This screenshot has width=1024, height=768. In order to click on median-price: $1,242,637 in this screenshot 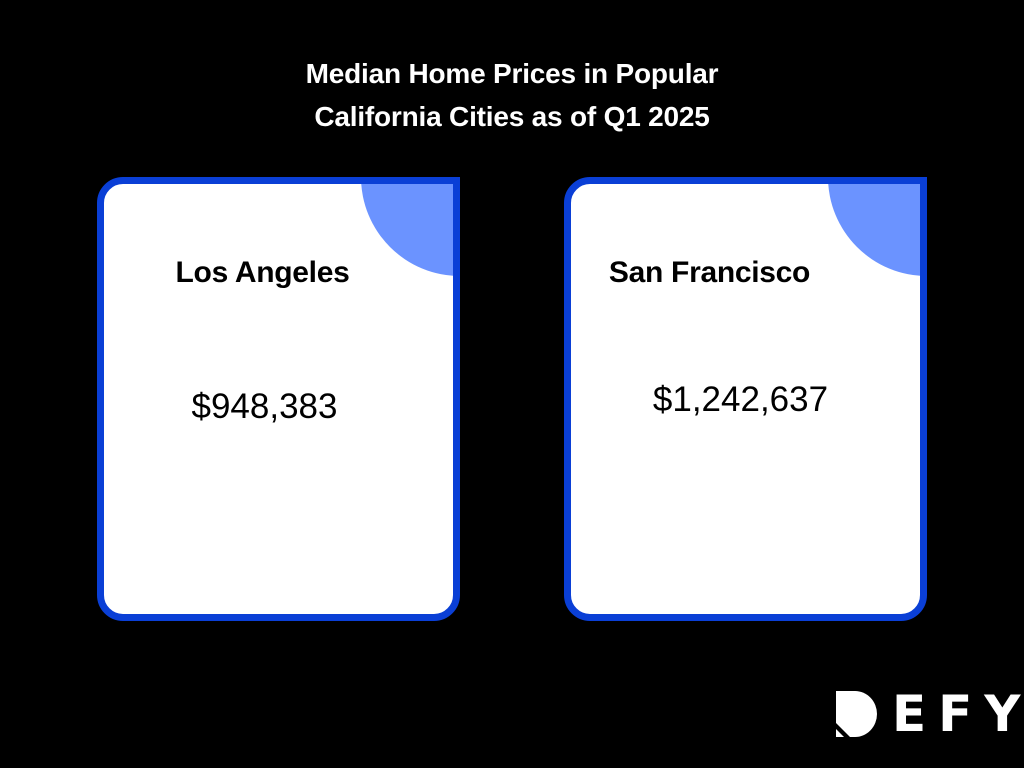, I will do `click(740, 399)`.